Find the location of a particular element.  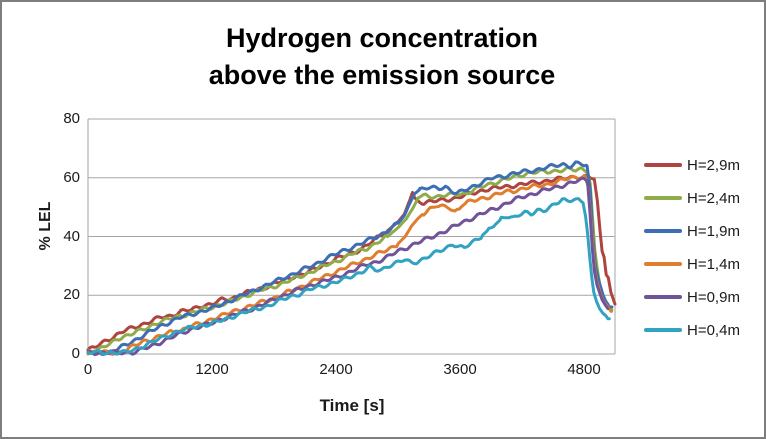

legend-entry-H=0,4m: H=0,4m is located at coordinates (692, 330).